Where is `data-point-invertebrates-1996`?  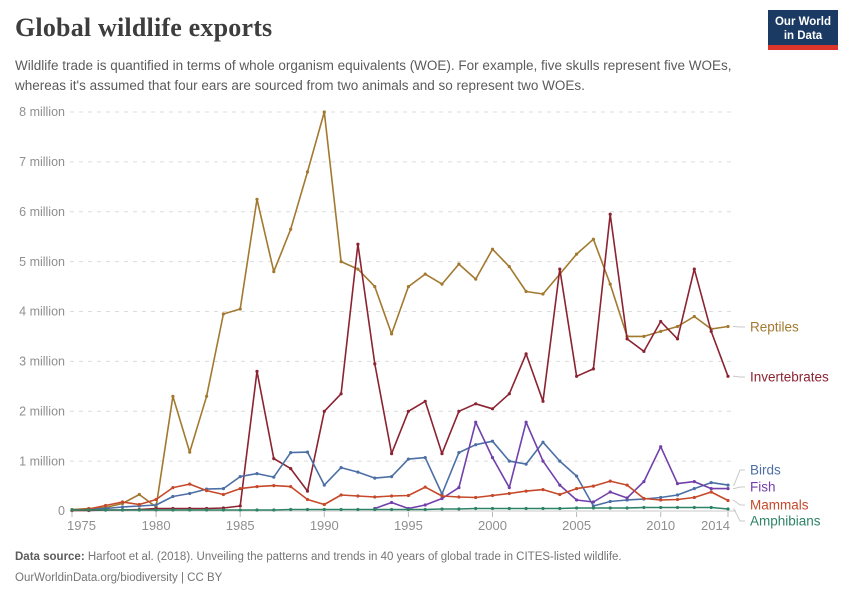
data-point-invertebrates-1996 is located at coordinates (425, 401).